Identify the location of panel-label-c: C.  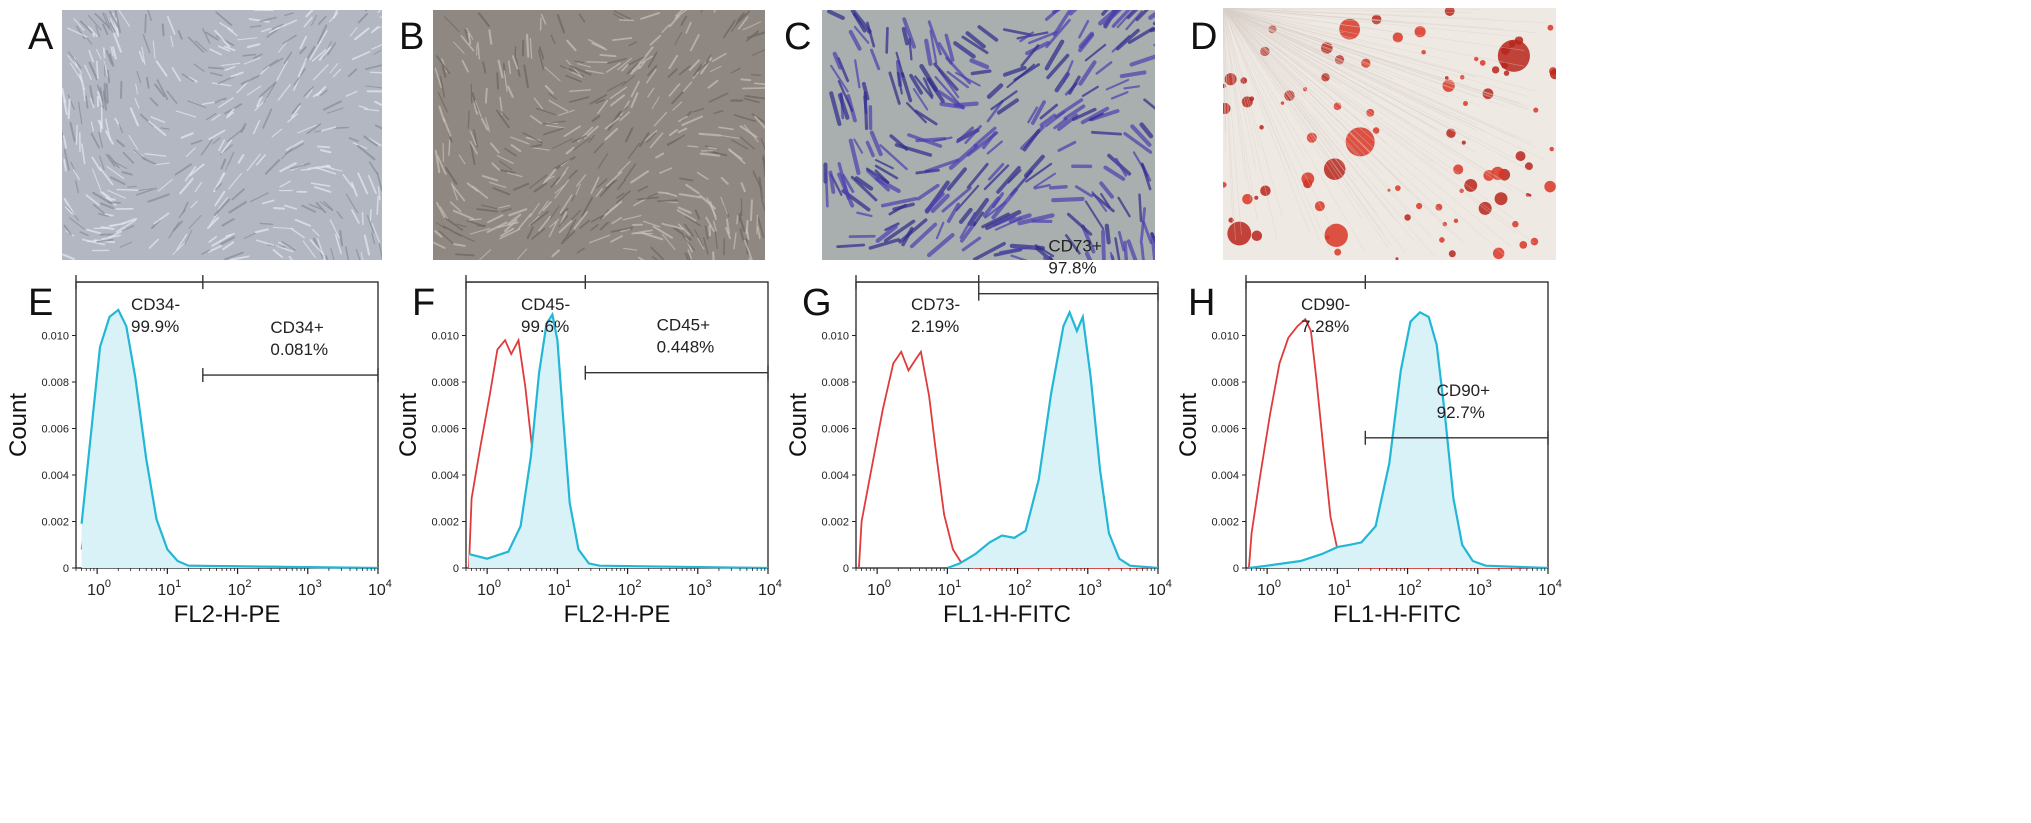
(798, 37).